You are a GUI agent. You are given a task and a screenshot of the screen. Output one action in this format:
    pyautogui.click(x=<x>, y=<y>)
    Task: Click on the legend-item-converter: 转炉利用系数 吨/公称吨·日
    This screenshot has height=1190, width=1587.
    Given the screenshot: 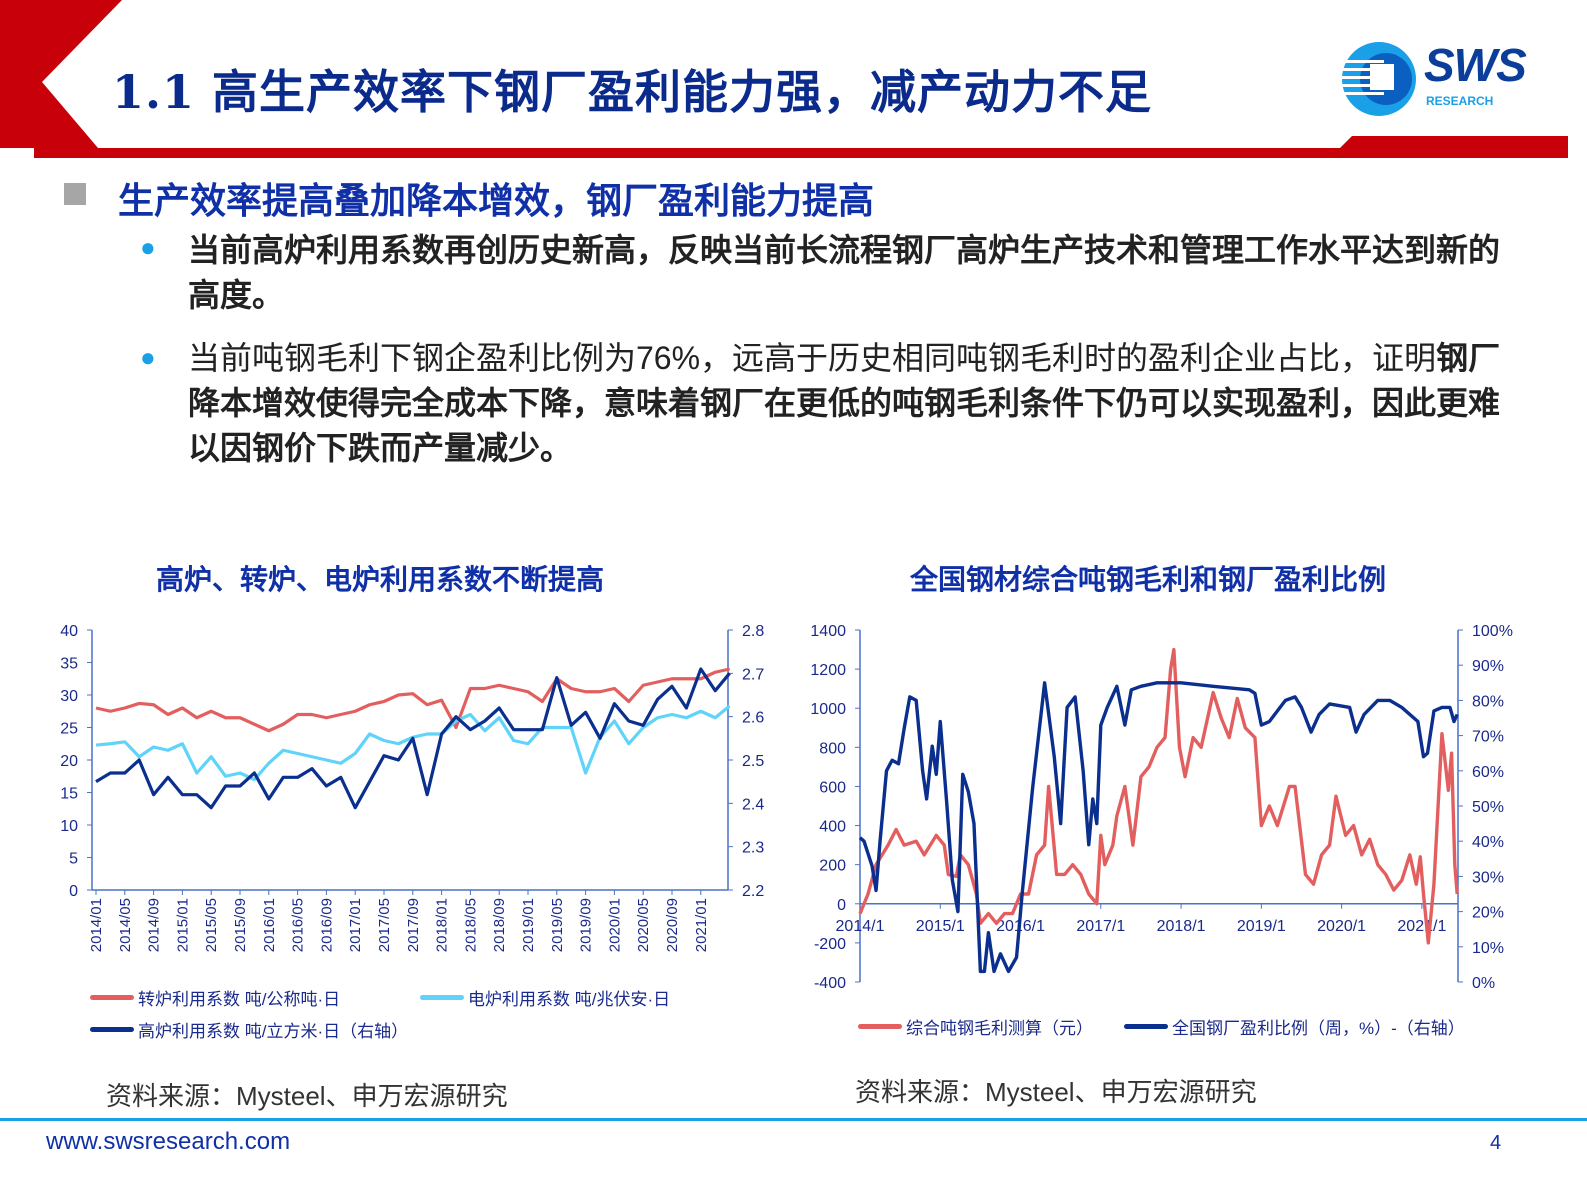 What is the action you would take?
    pyautogui.click(x=215, y=997)
    